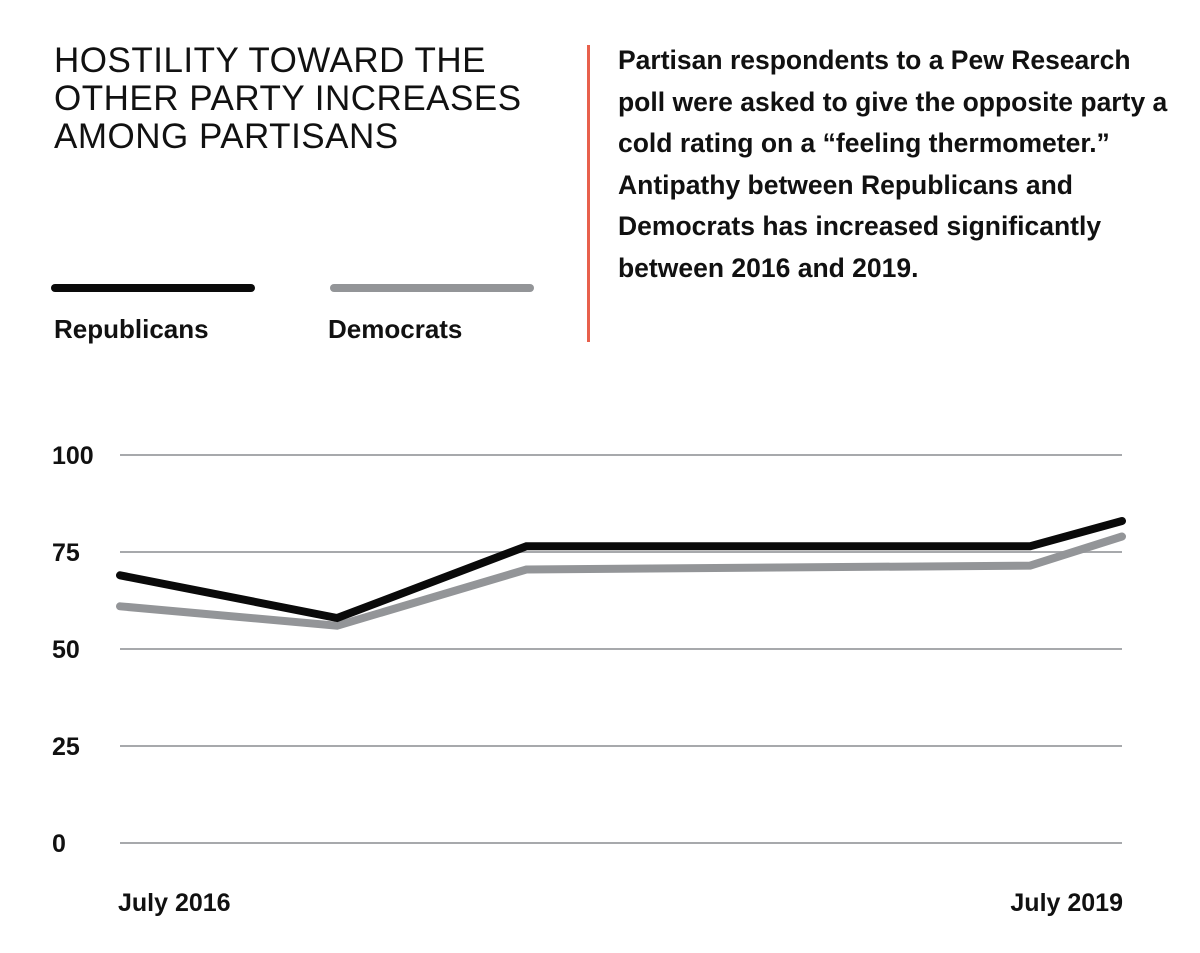 The height and width of the screenshot is (953, 1200). I want to click on y-tick-label: 50, so click(66, 650).